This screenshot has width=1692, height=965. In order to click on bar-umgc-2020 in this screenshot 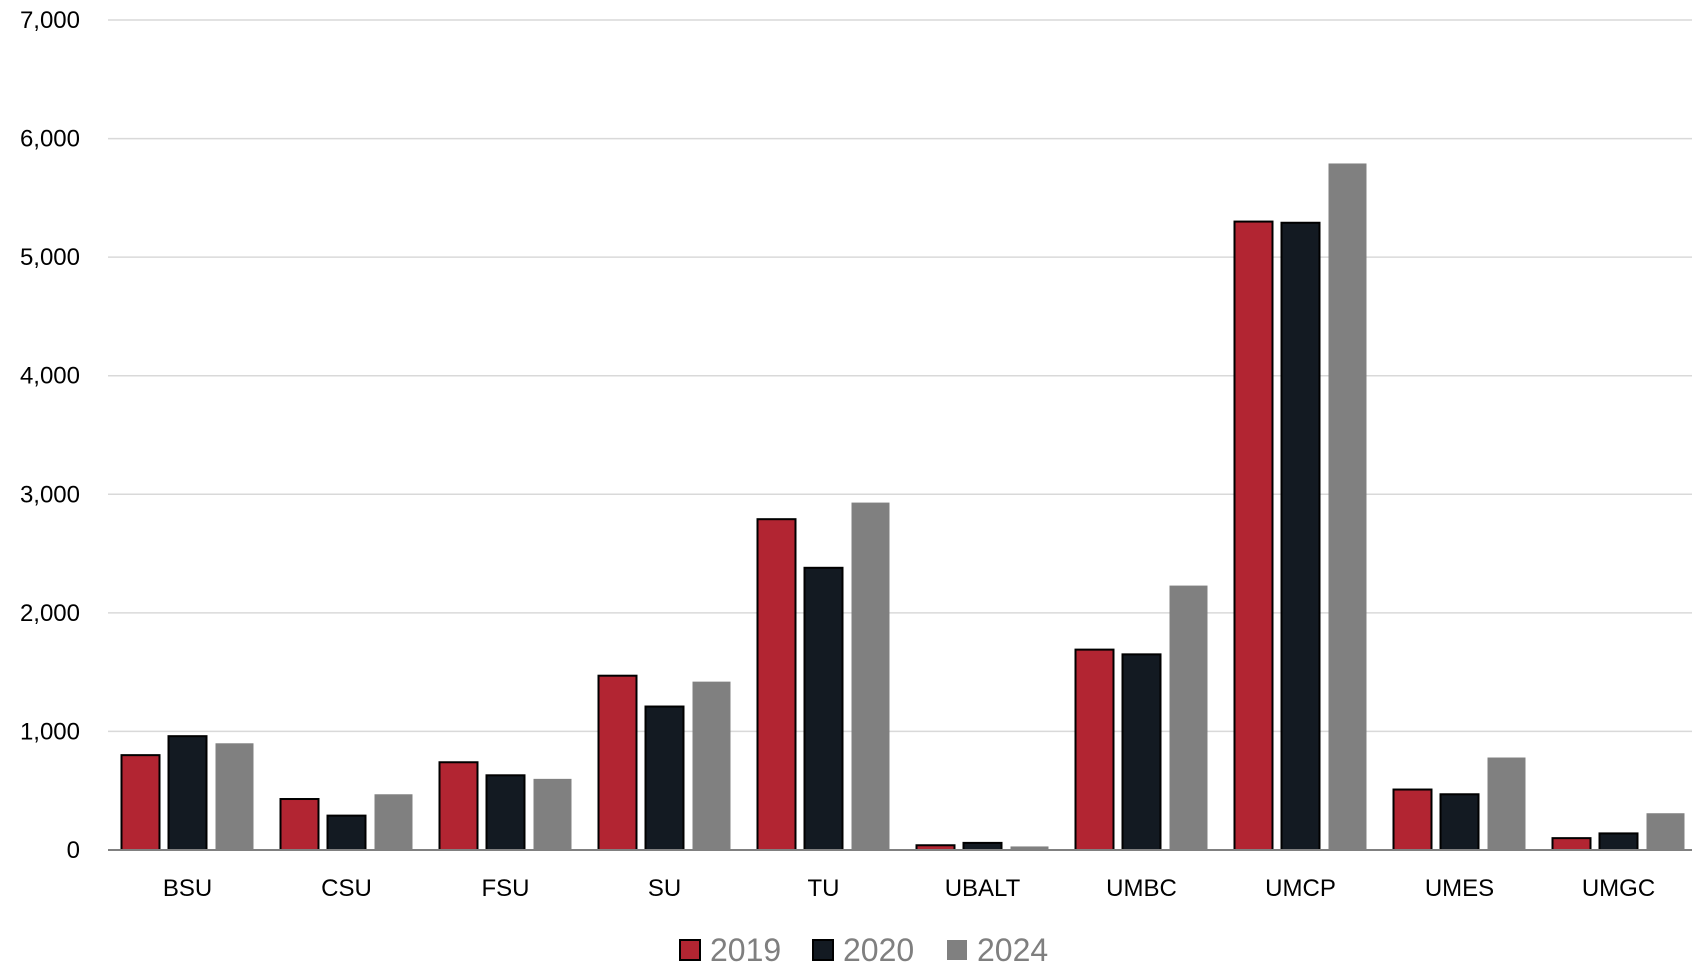, I will do `click(1618, 842)`.